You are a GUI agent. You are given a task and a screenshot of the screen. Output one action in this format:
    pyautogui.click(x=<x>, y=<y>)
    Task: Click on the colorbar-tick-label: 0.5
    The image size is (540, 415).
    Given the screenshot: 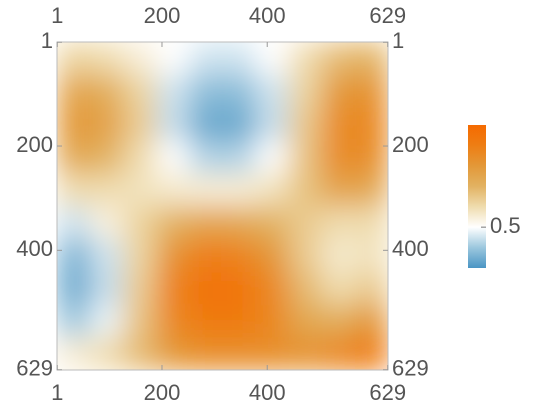 What is the action you would take?
    pyautogui.click(x=505, y=225)
    